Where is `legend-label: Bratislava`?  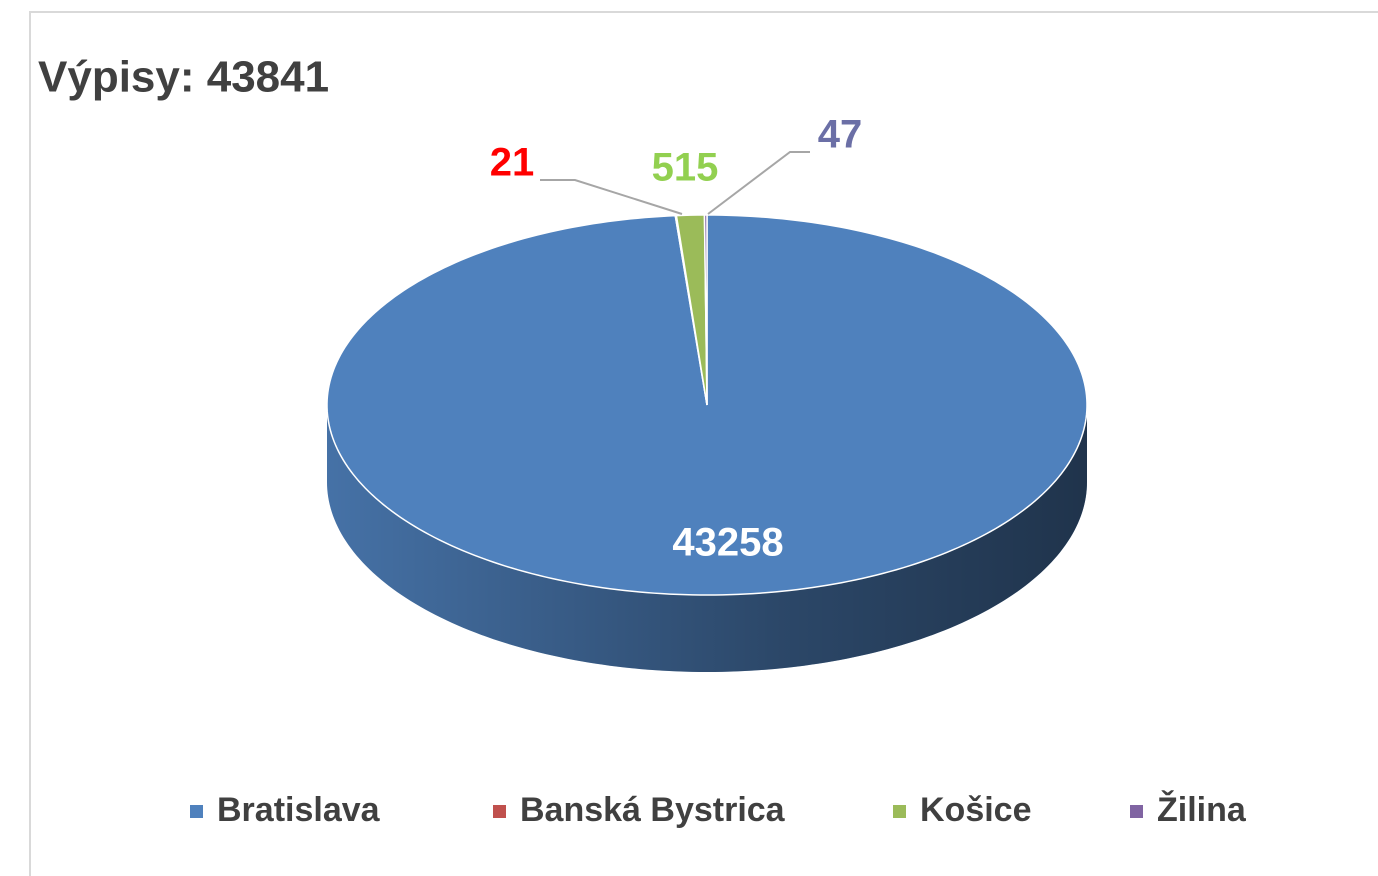
legend-label: Bratislava is located at coordinates (299, 810).